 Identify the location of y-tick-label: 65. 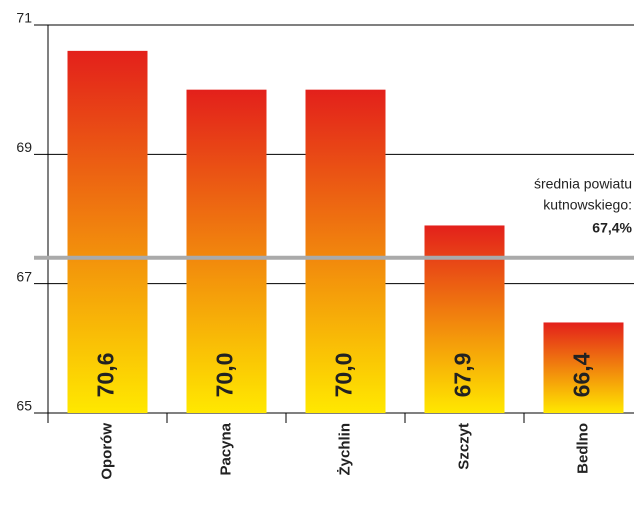
(24, 406).